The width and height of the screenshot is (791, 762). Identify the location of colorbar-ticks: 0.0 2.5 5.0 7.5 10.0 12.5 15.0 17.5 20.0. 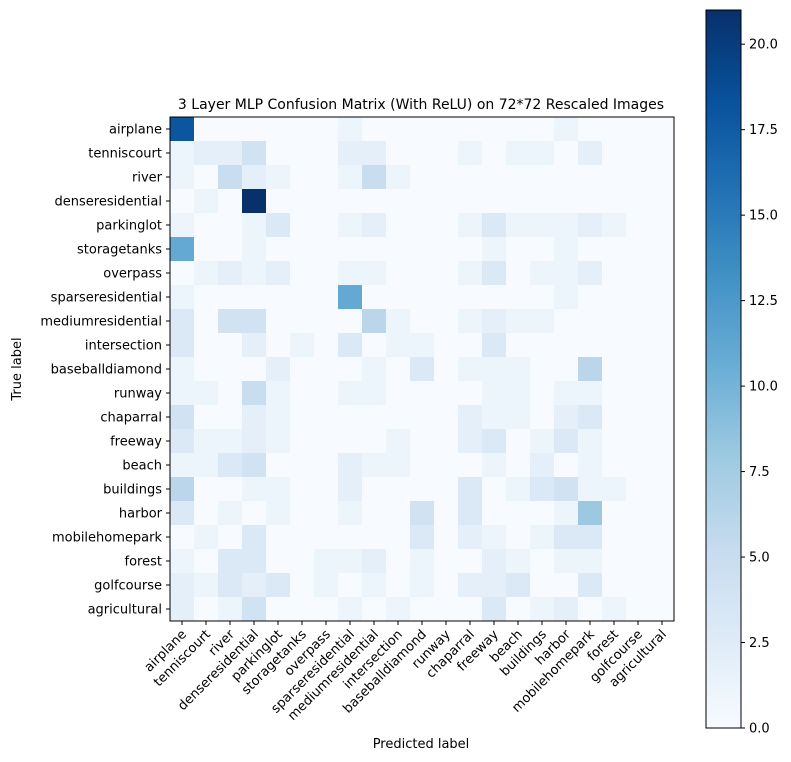
(759, 387).